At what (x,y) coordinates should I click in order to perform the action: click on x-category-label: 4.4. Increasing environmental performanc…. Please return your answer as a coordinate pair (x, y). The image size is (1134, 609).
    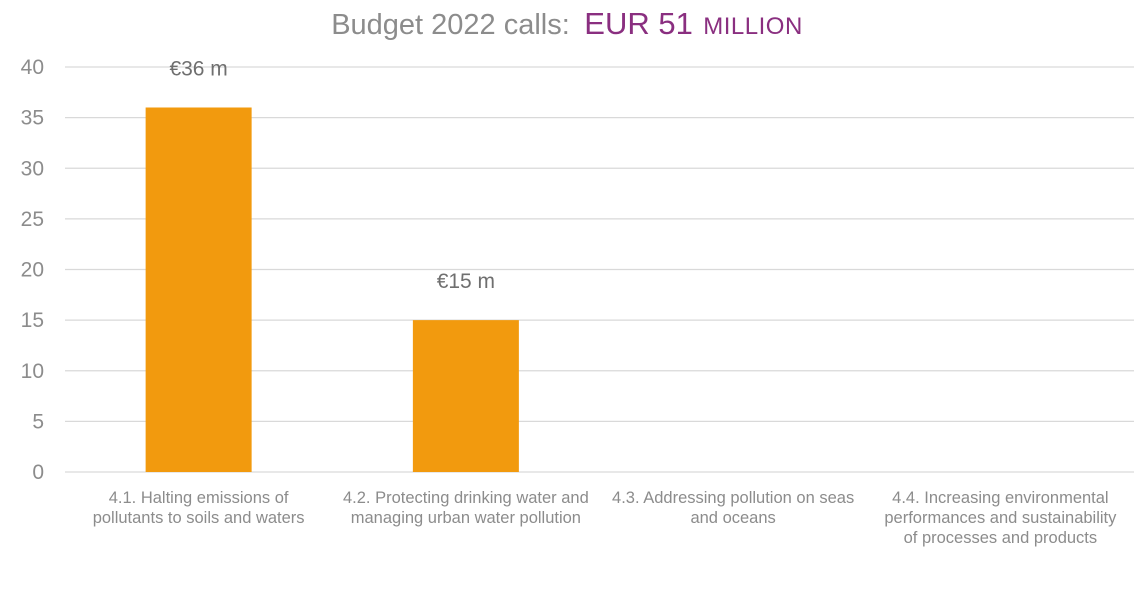
    Looking at the image, I should click on (1000, 518).